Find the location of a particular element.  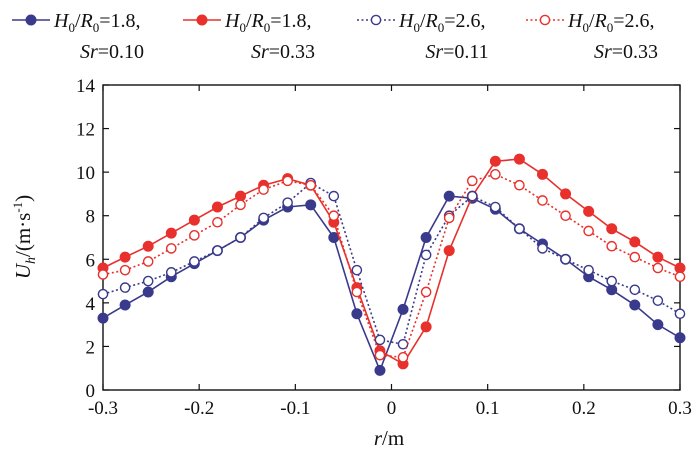

legend-entry-1: H0/R0=1.8, Sr=0.10 is located at coordinates (78, 36).